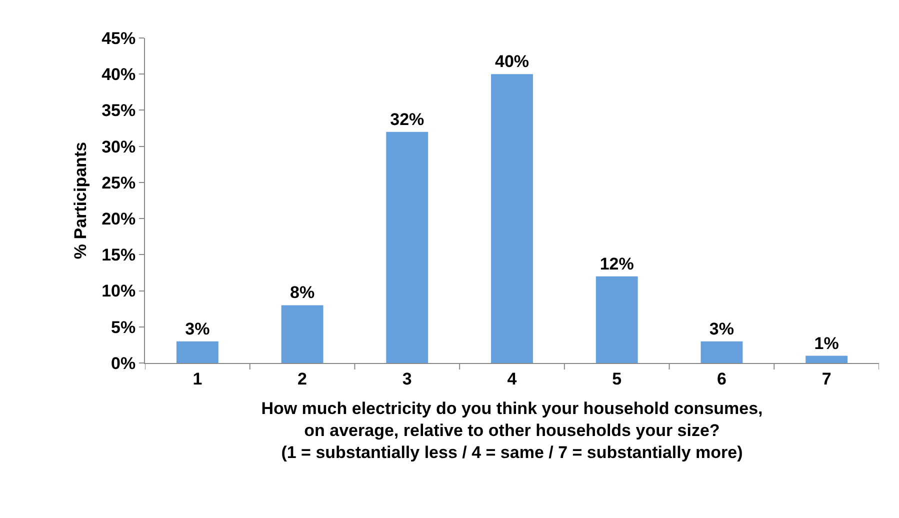 The width and height of the screenshot is (899, 518). I want to click on y-tick-label: 15%, so click(119, 255).